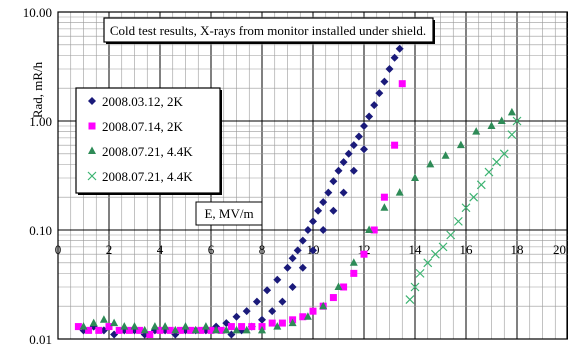  Describe the element at coordinates (37, 89) in the screenshot. I see `y-axis-label: Rad, mR/h` at that location.